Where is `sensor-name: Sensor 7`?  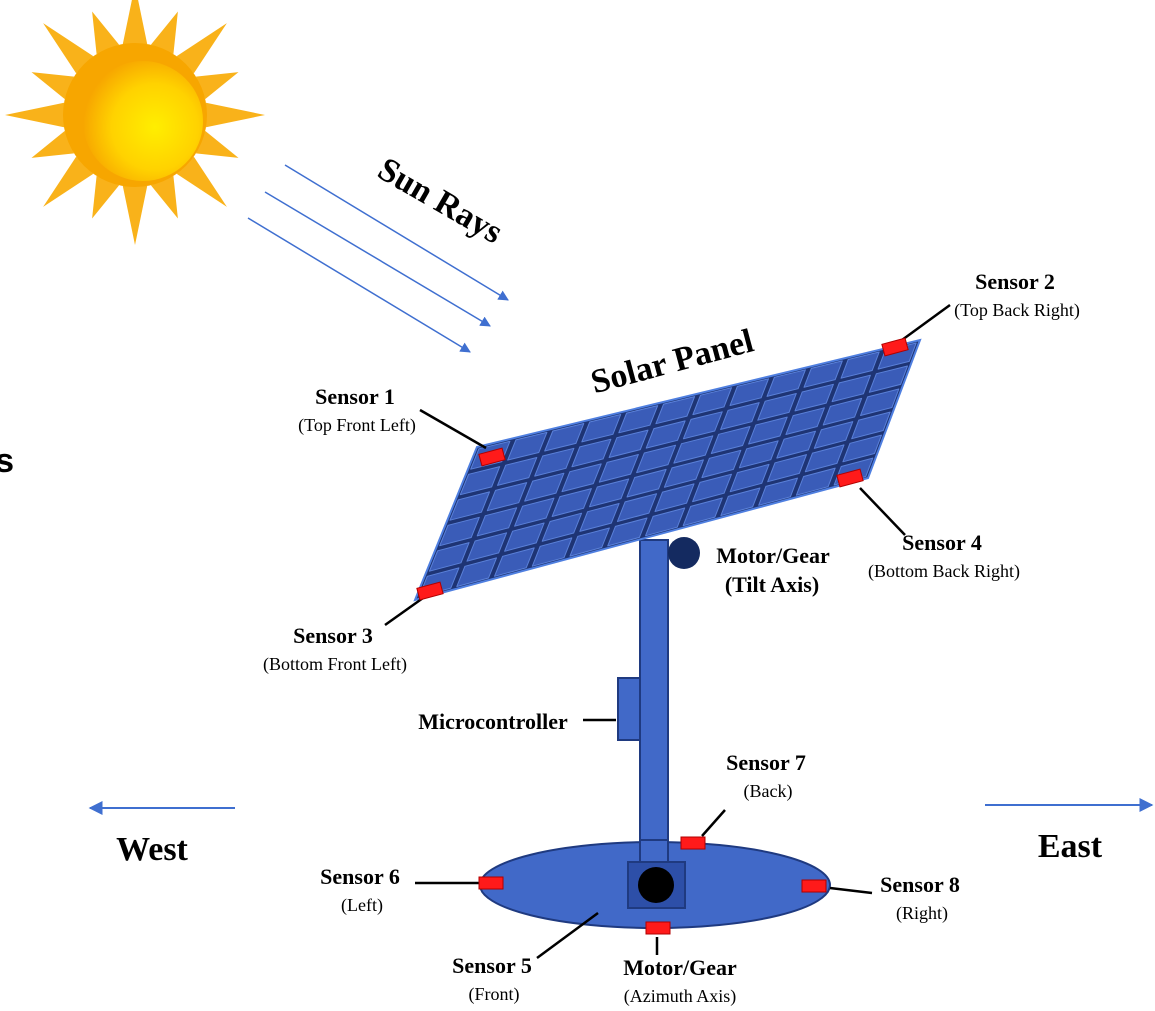
sensor-name: Sensor 7 is located at coordinates (766, 762).